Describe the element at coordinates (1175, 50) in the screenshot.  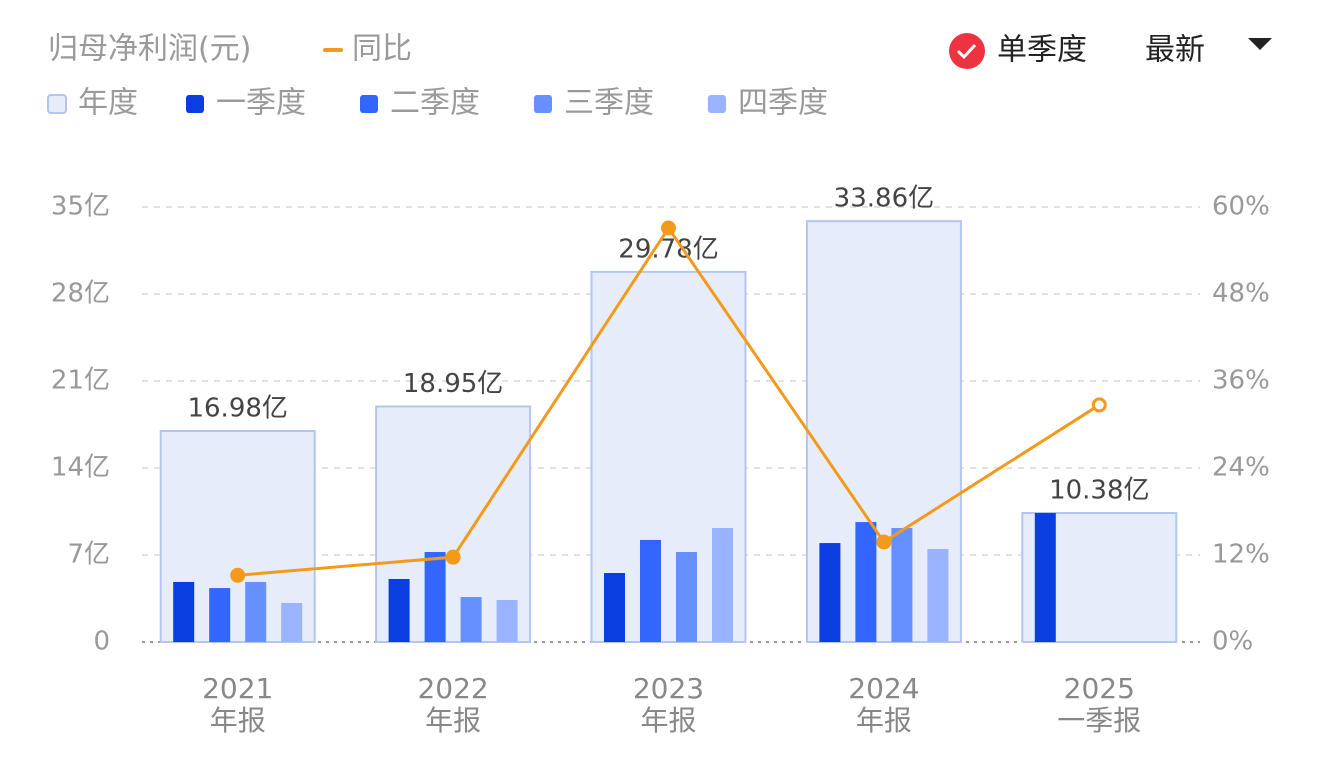
I see `select-label: 最新` at that location.